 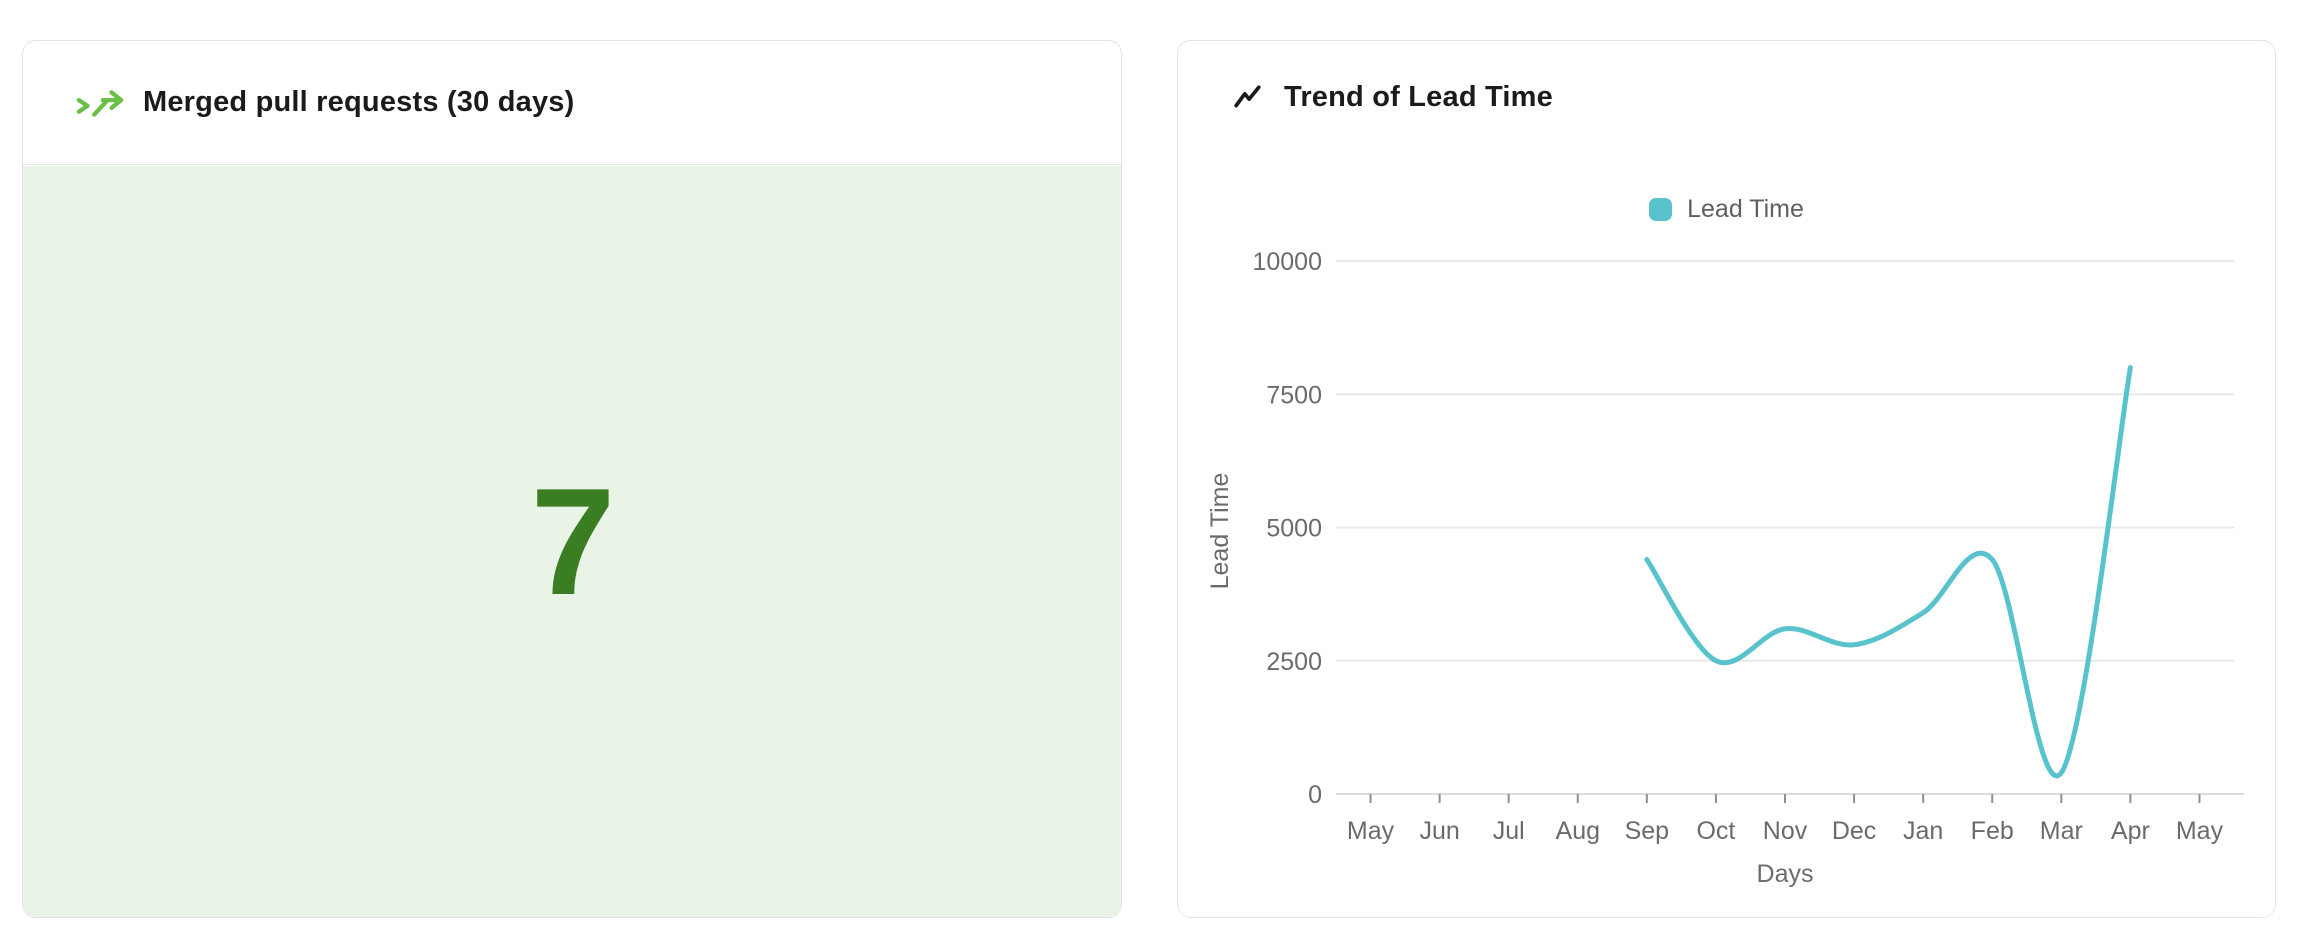 I want to click on lead-time-header: Trend of Lead Time, so click(x=1726, y=97).